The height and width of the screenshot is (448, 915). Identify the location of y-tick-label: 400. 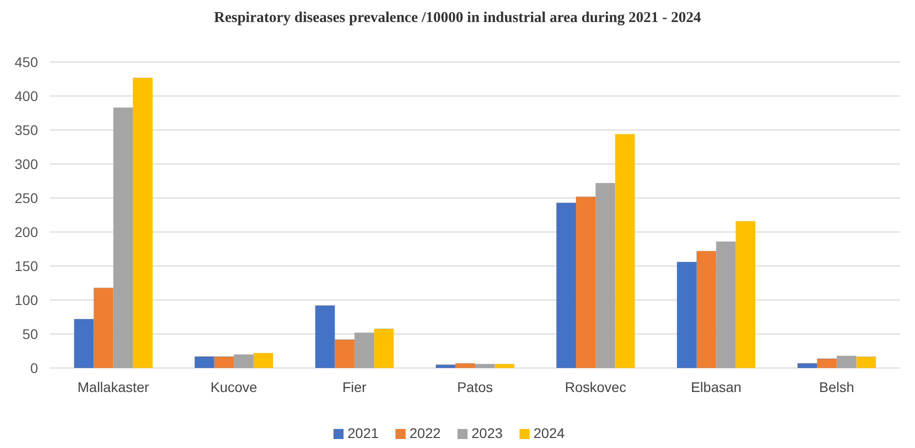
(26, 96).